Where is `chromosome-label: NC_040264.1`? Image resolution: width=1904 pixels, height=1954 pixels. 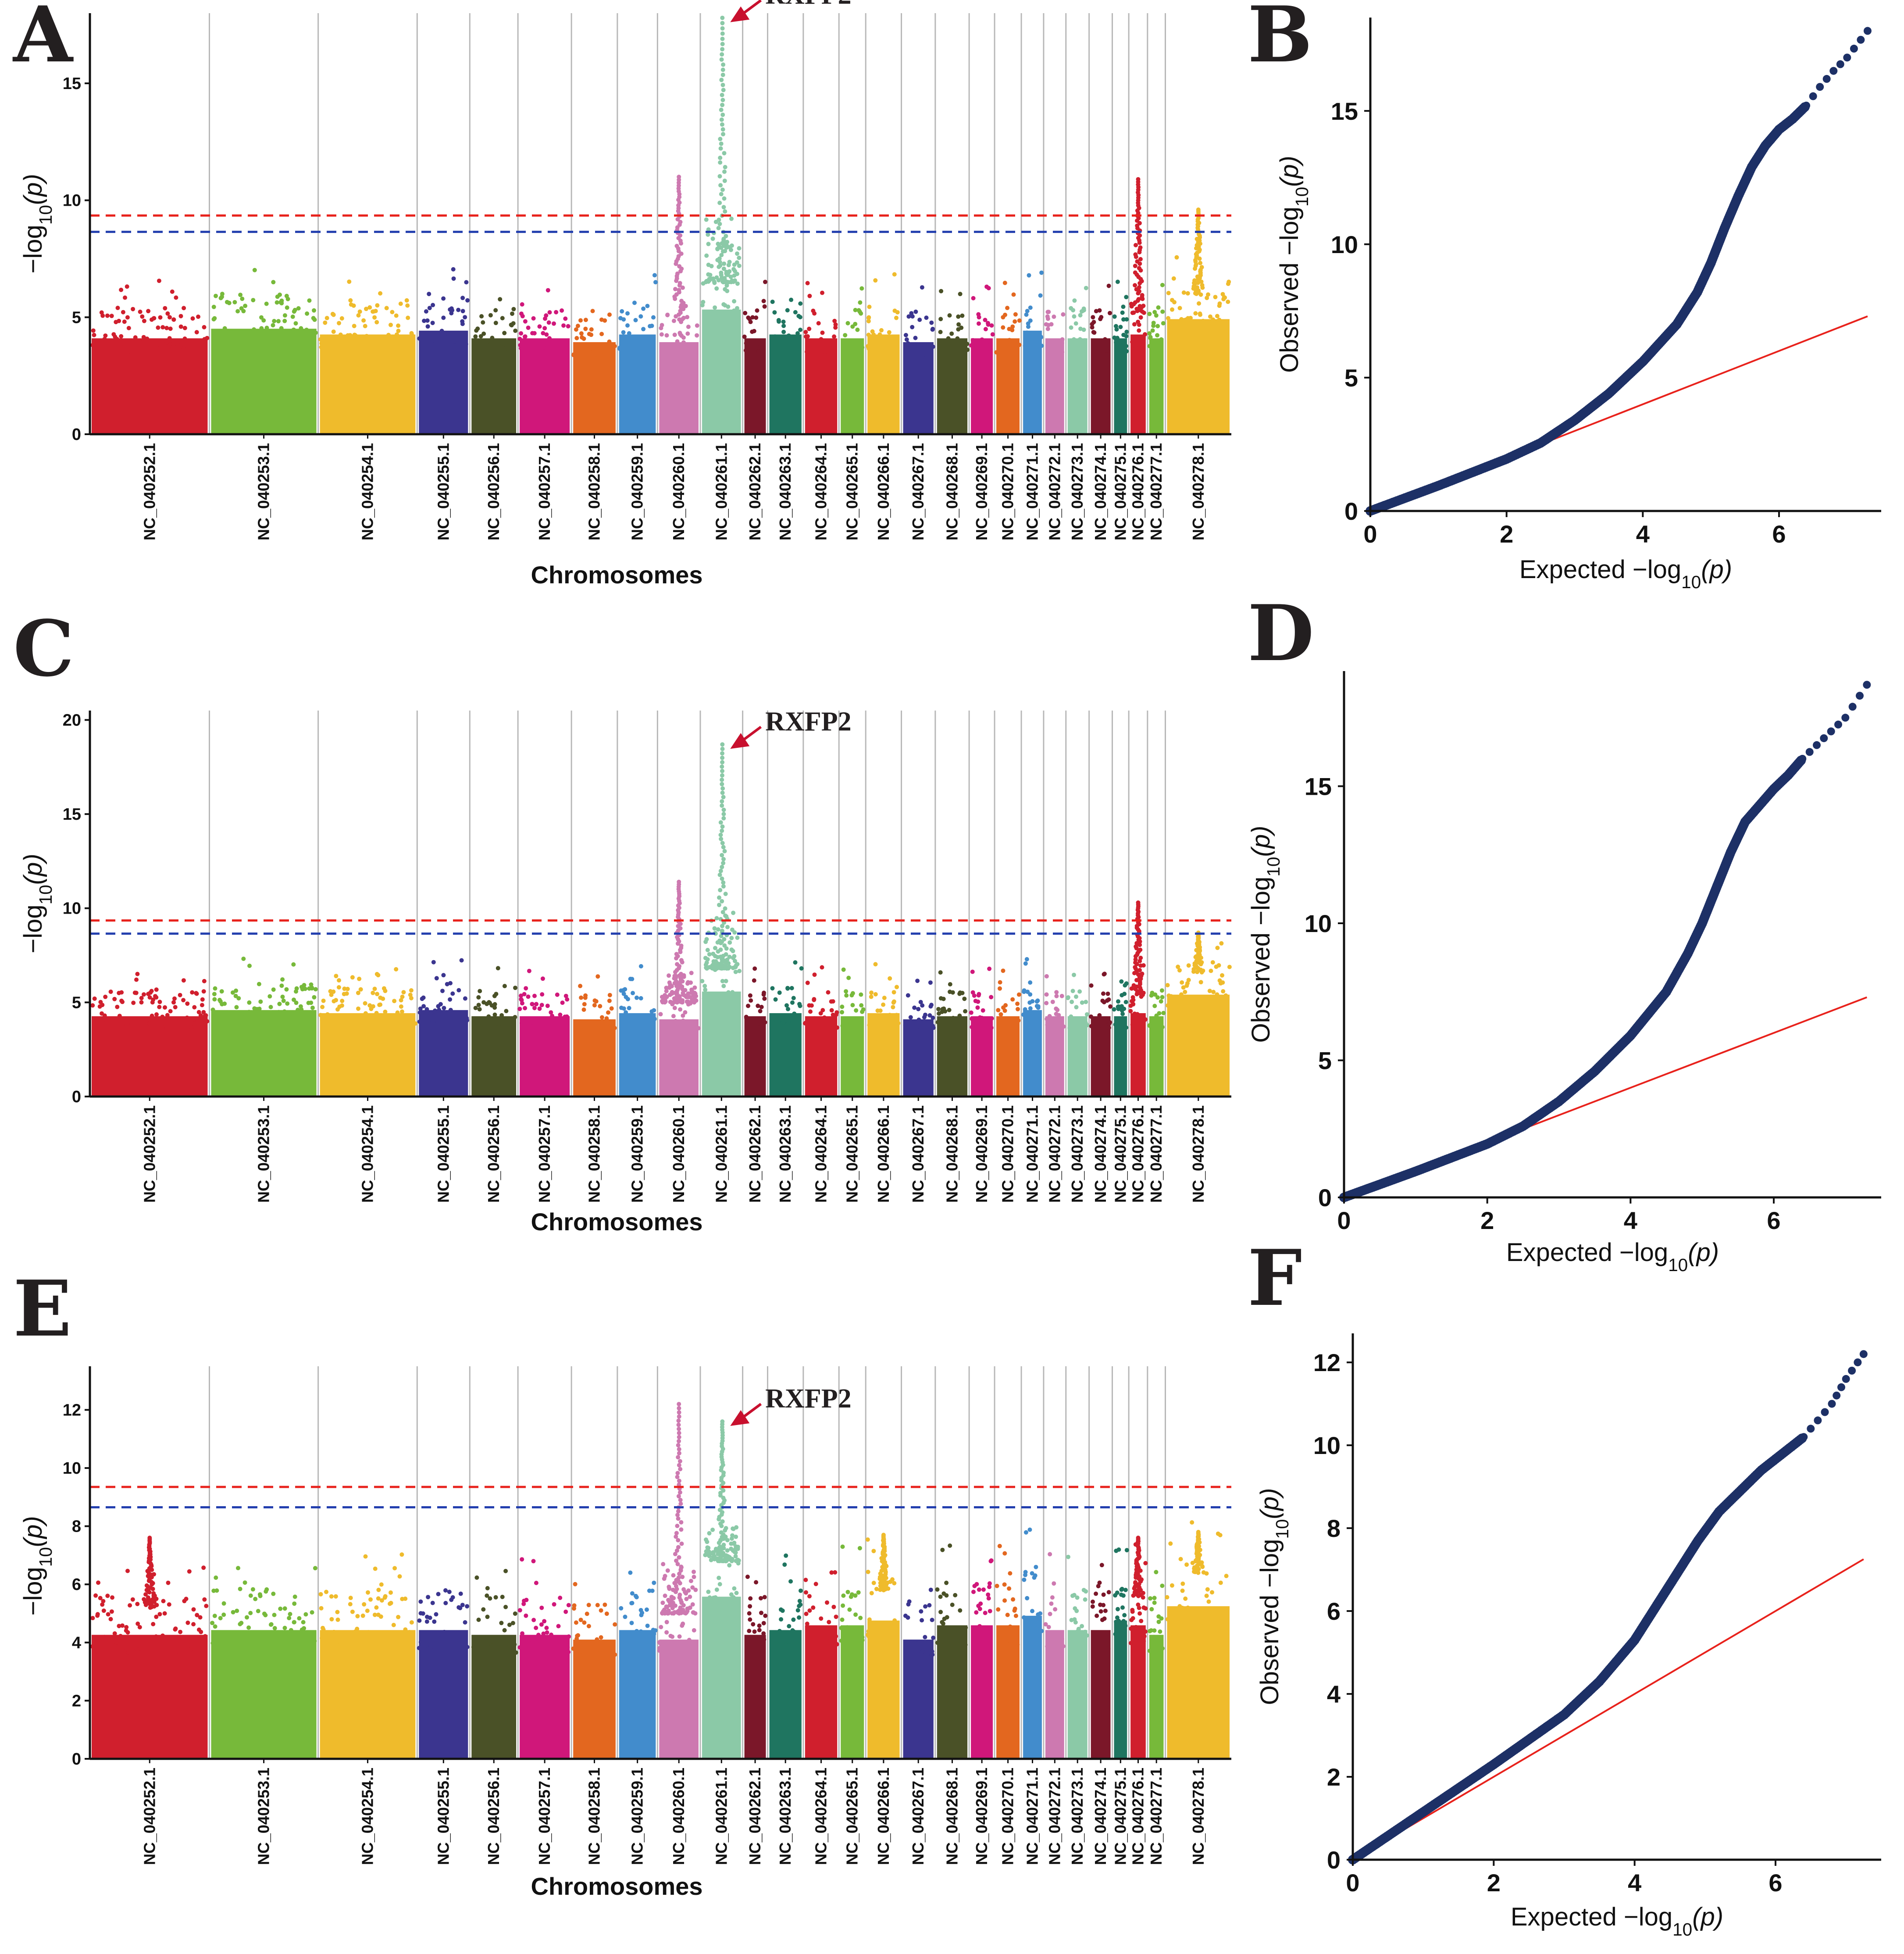
chromosome-label: NC_040264.1 is located at coordinates (821, 1154).